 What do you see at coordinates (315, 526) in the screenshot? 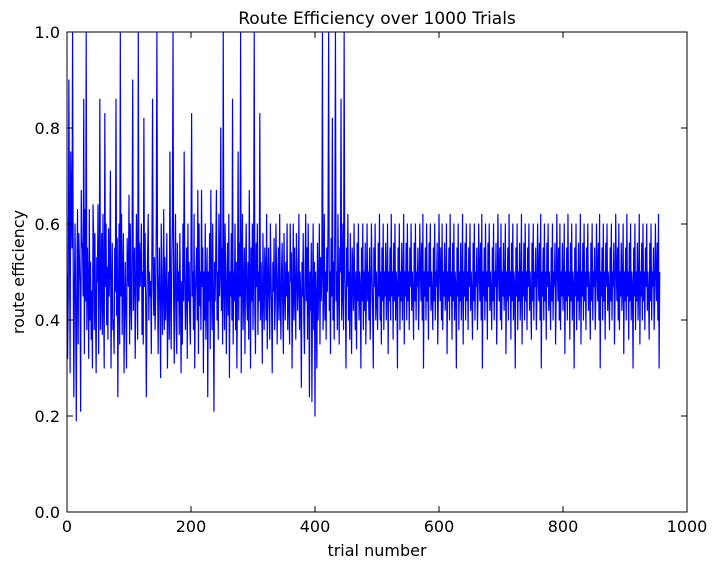
I see `x-tick-label: 400` at bounding box center [315, 526].